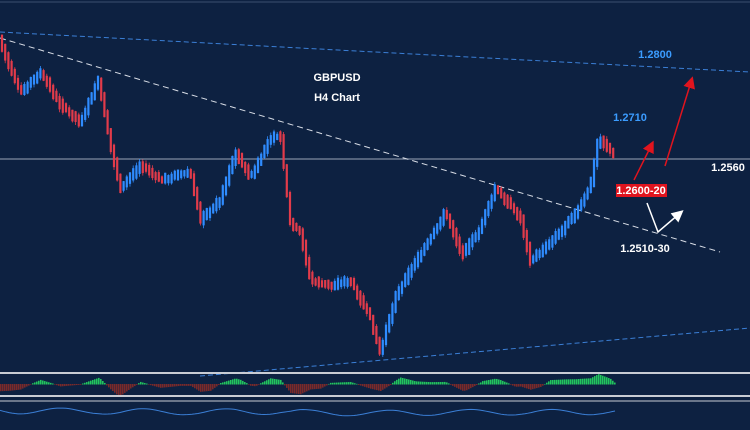 The image size is (750, 430). What do you see at coordinates (645, 249) in the screenshot?
I see `level-label: 1.2510-30` at bounding box center [645, 249].